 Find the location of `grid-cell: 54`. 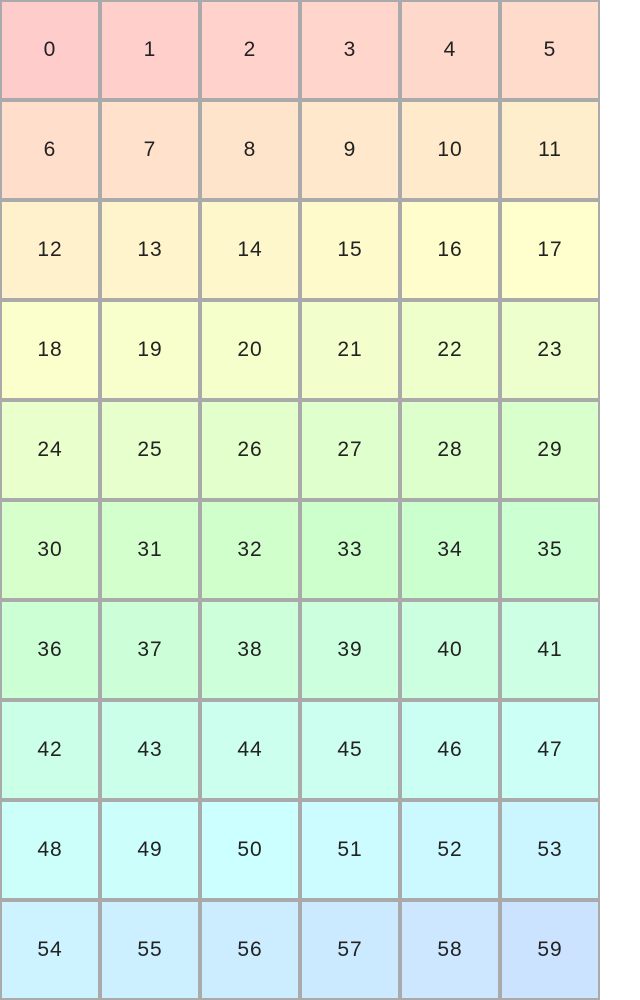

grid-cell: 54 is located at coordinates (50, 950).